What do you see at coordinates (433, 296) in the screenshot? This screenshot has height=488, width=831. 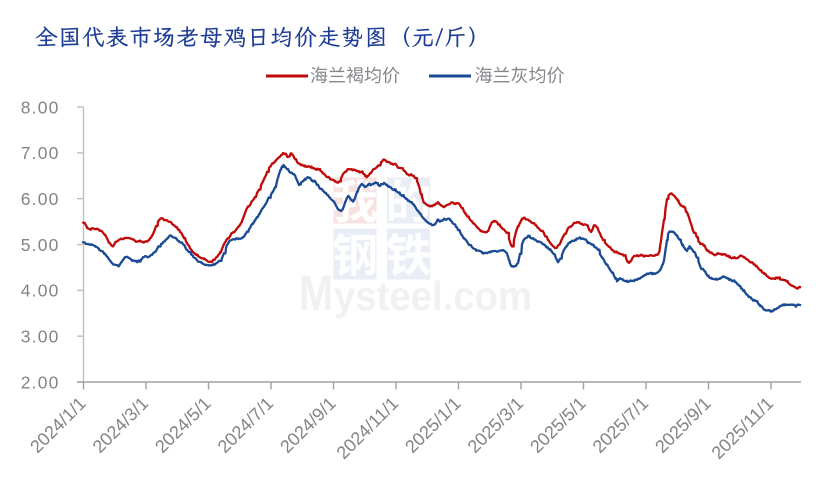 I see `svg-text: ysteel.com` at bounding box center [433, 296].